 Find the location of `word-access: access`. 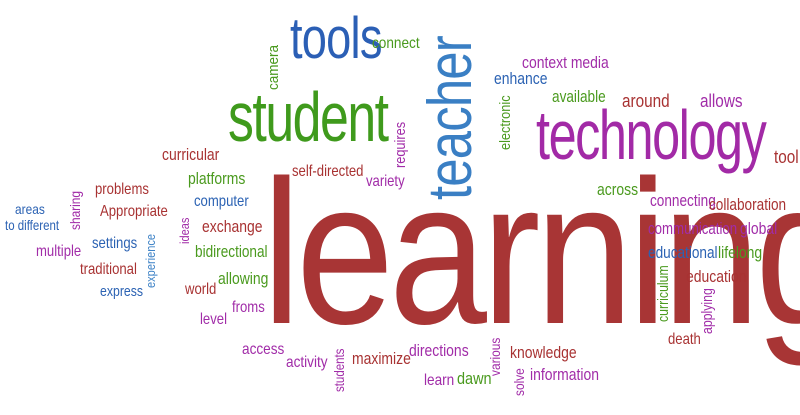

word-access: access is located at coordinates (263, 349).